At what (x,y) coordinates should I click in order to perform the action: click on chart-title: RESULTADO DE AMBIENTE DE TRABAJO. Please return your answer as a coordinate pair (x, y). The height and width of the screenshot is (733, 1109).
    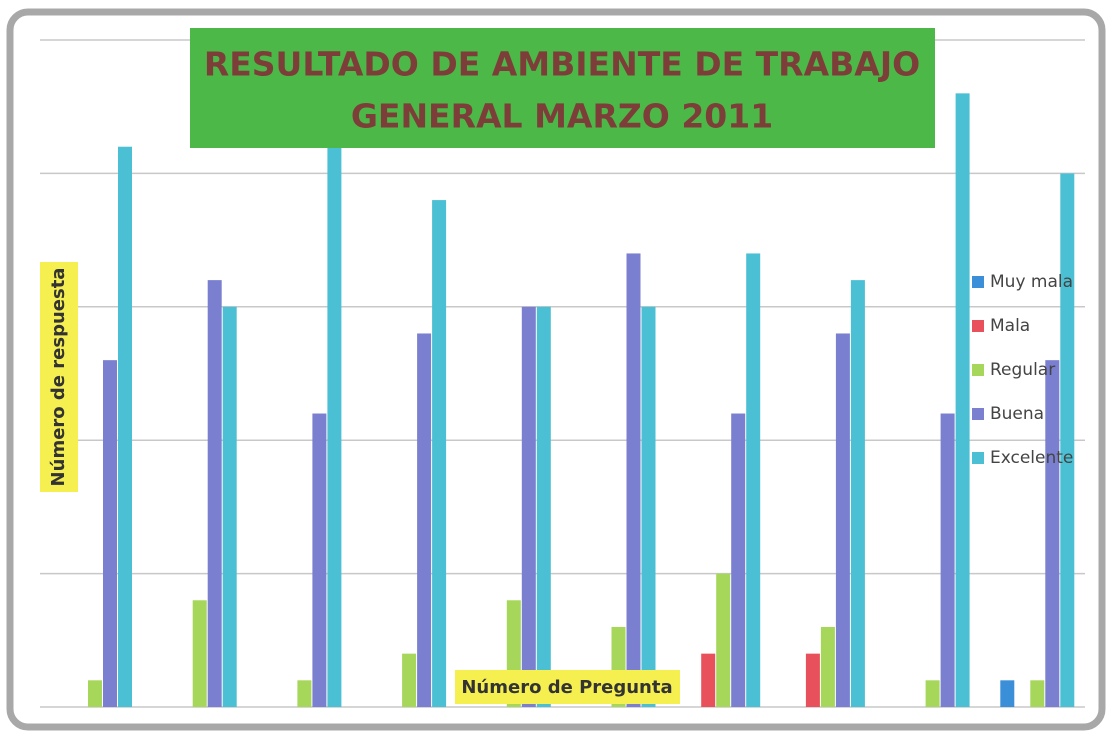
    Looking at the image, I should click on (562, 64).